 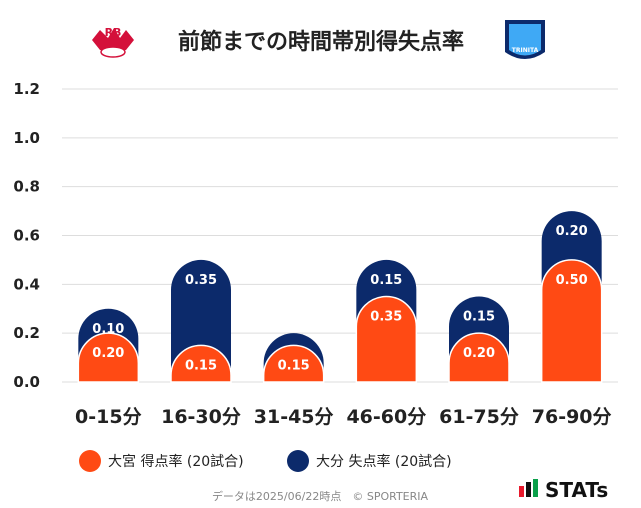 I want to click on legend-swatch-home, so click(x=90, y=461).